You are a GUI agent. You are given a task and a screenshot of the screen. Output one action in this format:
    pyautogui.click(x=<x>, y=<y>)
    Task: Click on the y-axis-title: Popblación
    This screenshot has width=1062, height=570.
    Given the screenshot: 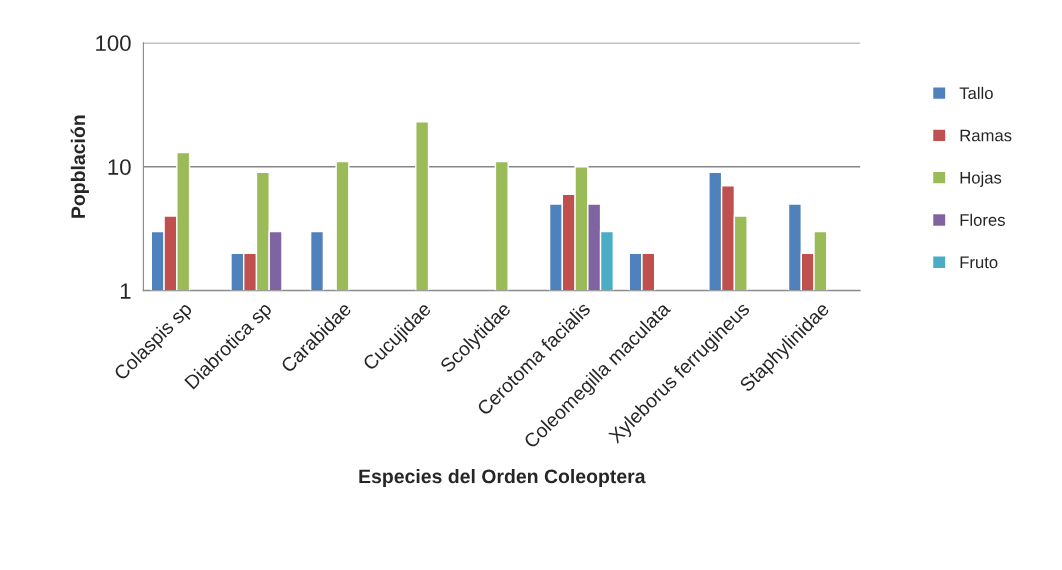 What is the action you would take?
    pyautogui.click(x=79, y=166)
    